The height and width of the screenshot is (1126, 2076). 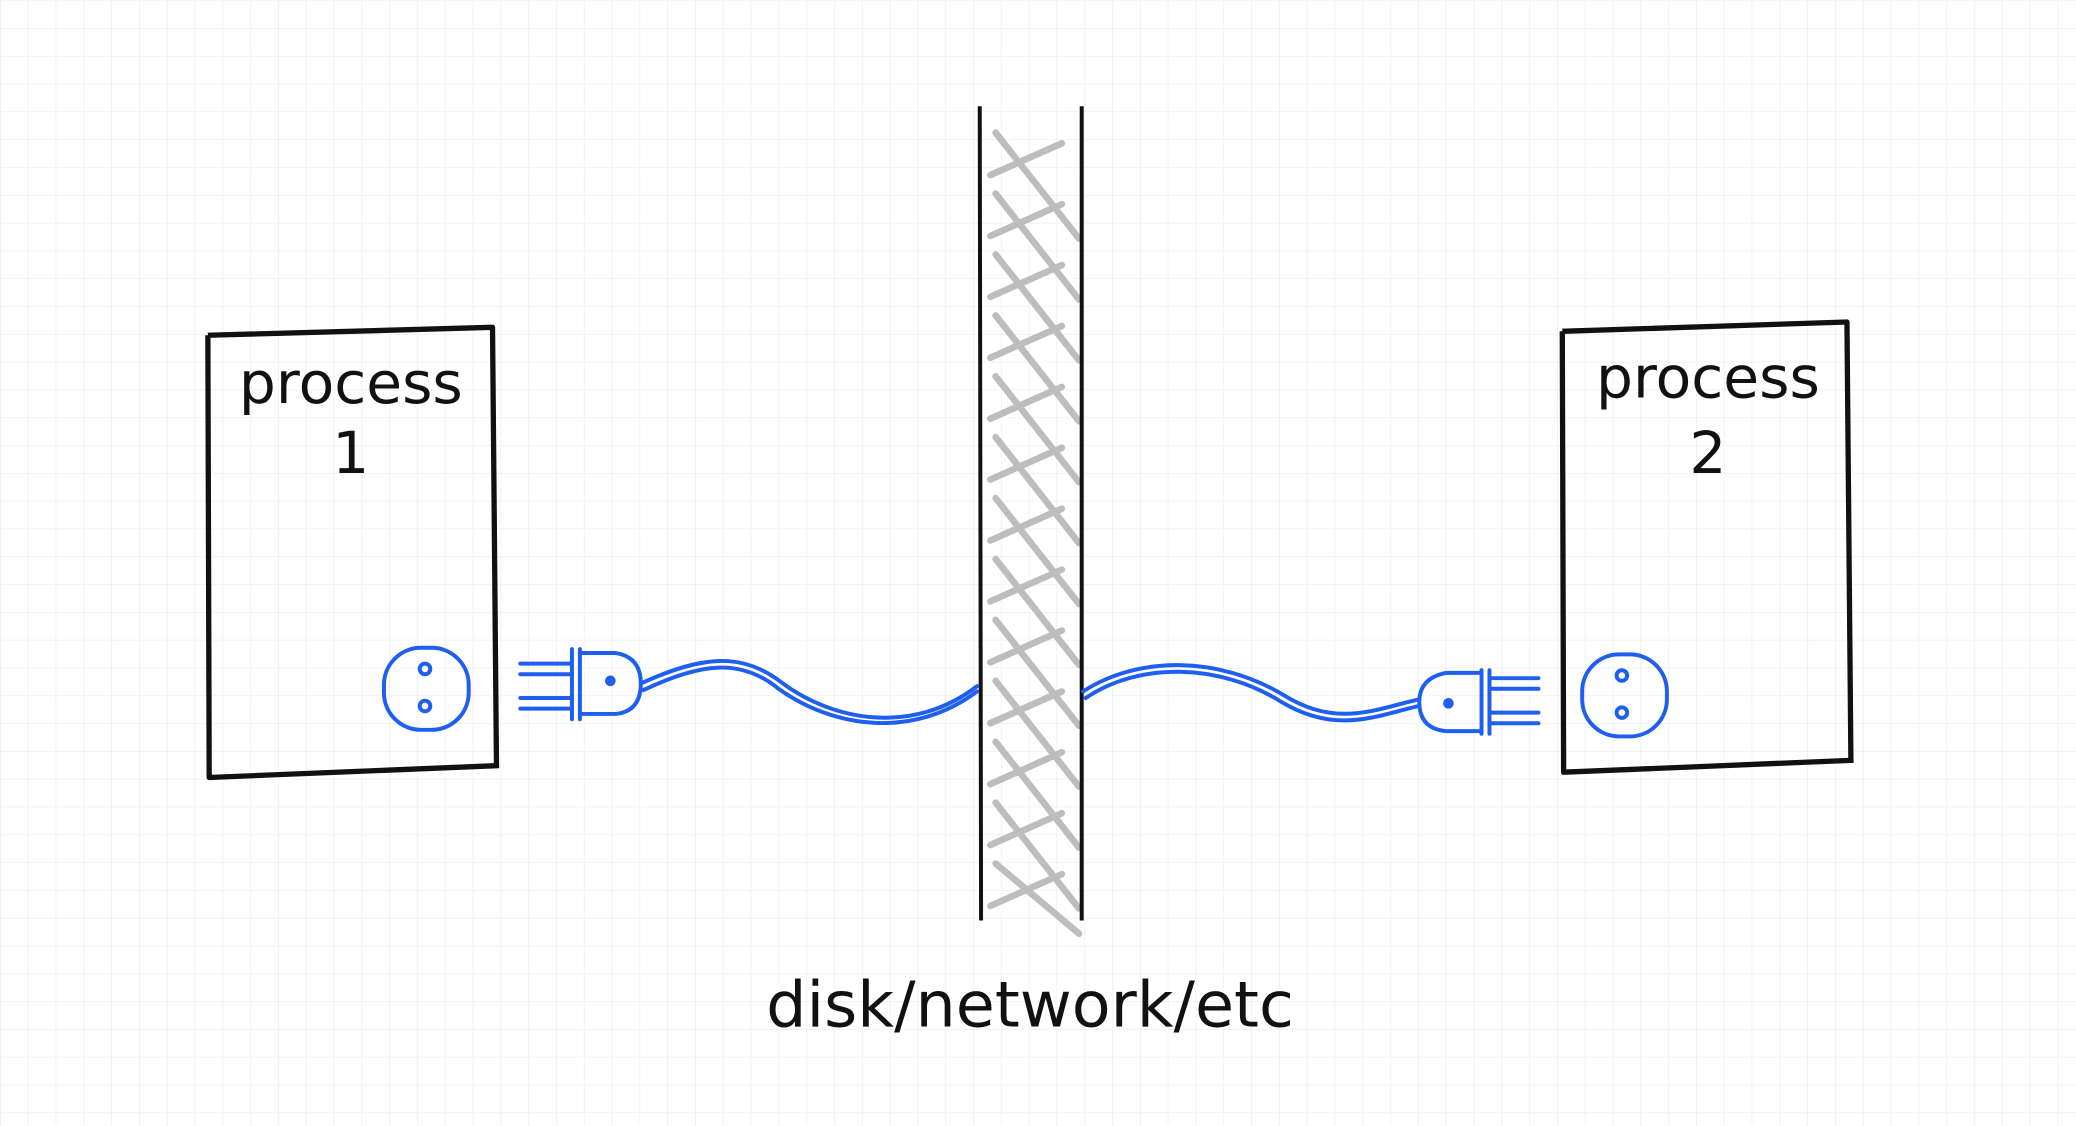 What do you see at coordinates (1707, 453) in the screenshot?
I see `process-number: 2` at bounding box center [1707, 453].